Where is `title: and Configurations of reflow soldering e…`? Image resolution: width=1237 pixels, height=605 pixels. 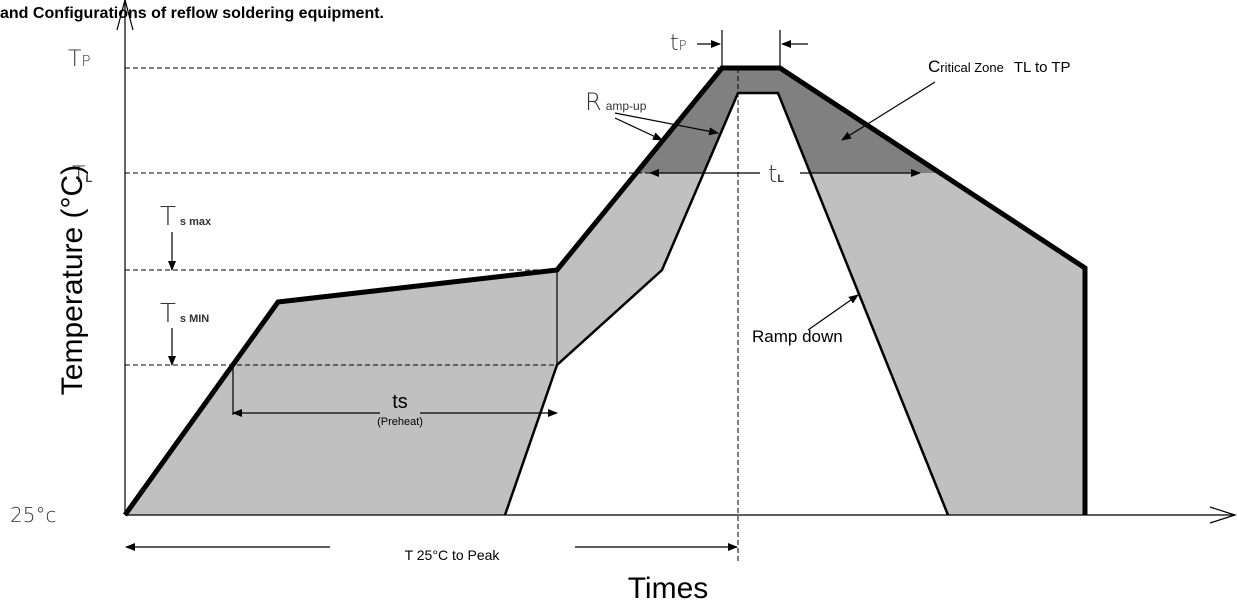 title: and Configurations of reflow soldering e… is located at coordinates (192, 13).